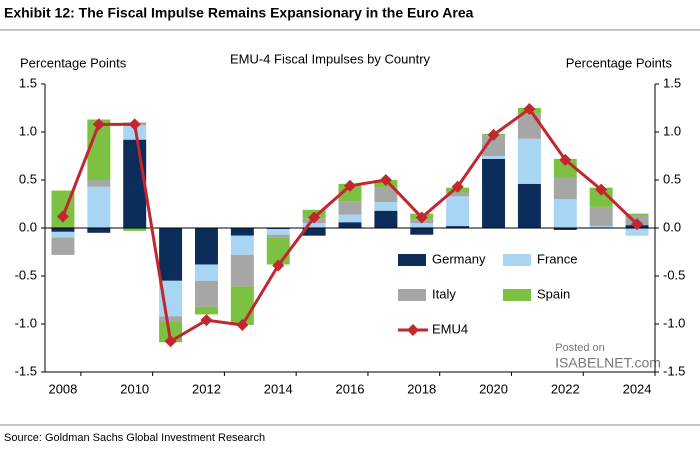 The width and height of the screenshot is (700, 450). I want to click on y-tick-label: 1.0, so click(28, 130).